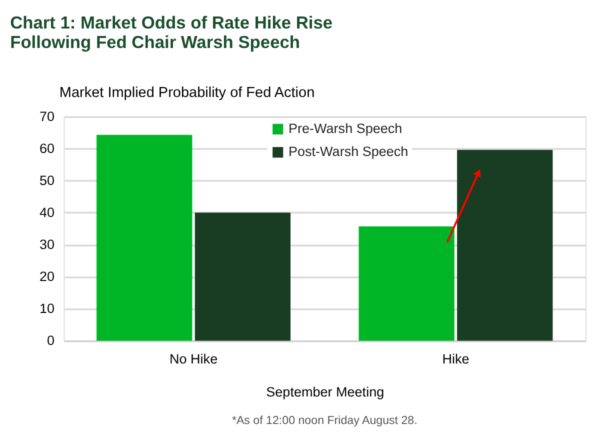  What do you see at coordinates (47, 244) in the screenshot?
I see `y-tick-label: 30` at bounding box center [47, 244].